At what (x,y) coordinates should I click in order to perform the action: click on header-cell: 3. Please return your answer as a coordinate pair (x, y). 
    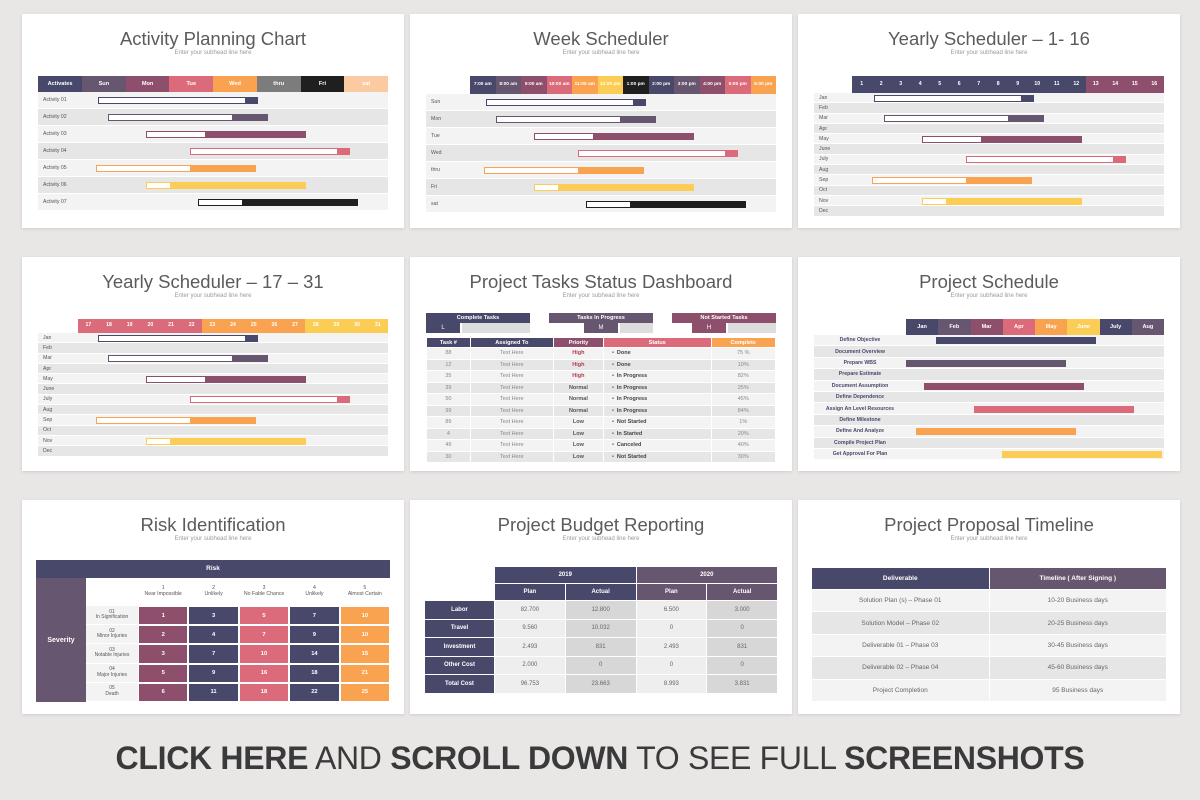
    Looking at the image, I should click on (901, 84).